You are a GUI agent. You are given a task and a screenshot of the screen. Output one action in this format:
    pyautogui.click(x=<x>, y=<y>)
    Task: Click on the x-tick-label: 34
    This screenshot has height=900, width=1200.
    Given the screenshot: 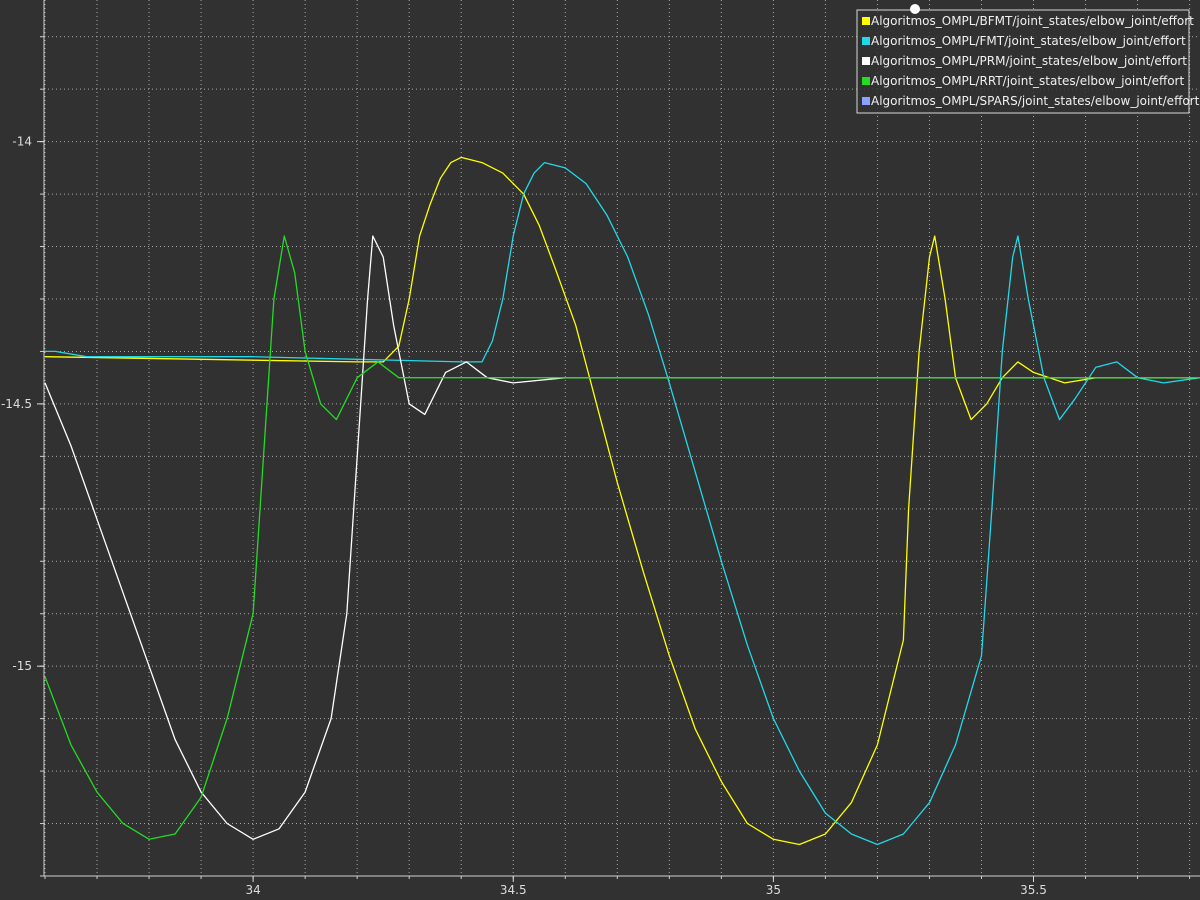 What is the action you would take?
    pyautogui.click(x=252, y=890)
    